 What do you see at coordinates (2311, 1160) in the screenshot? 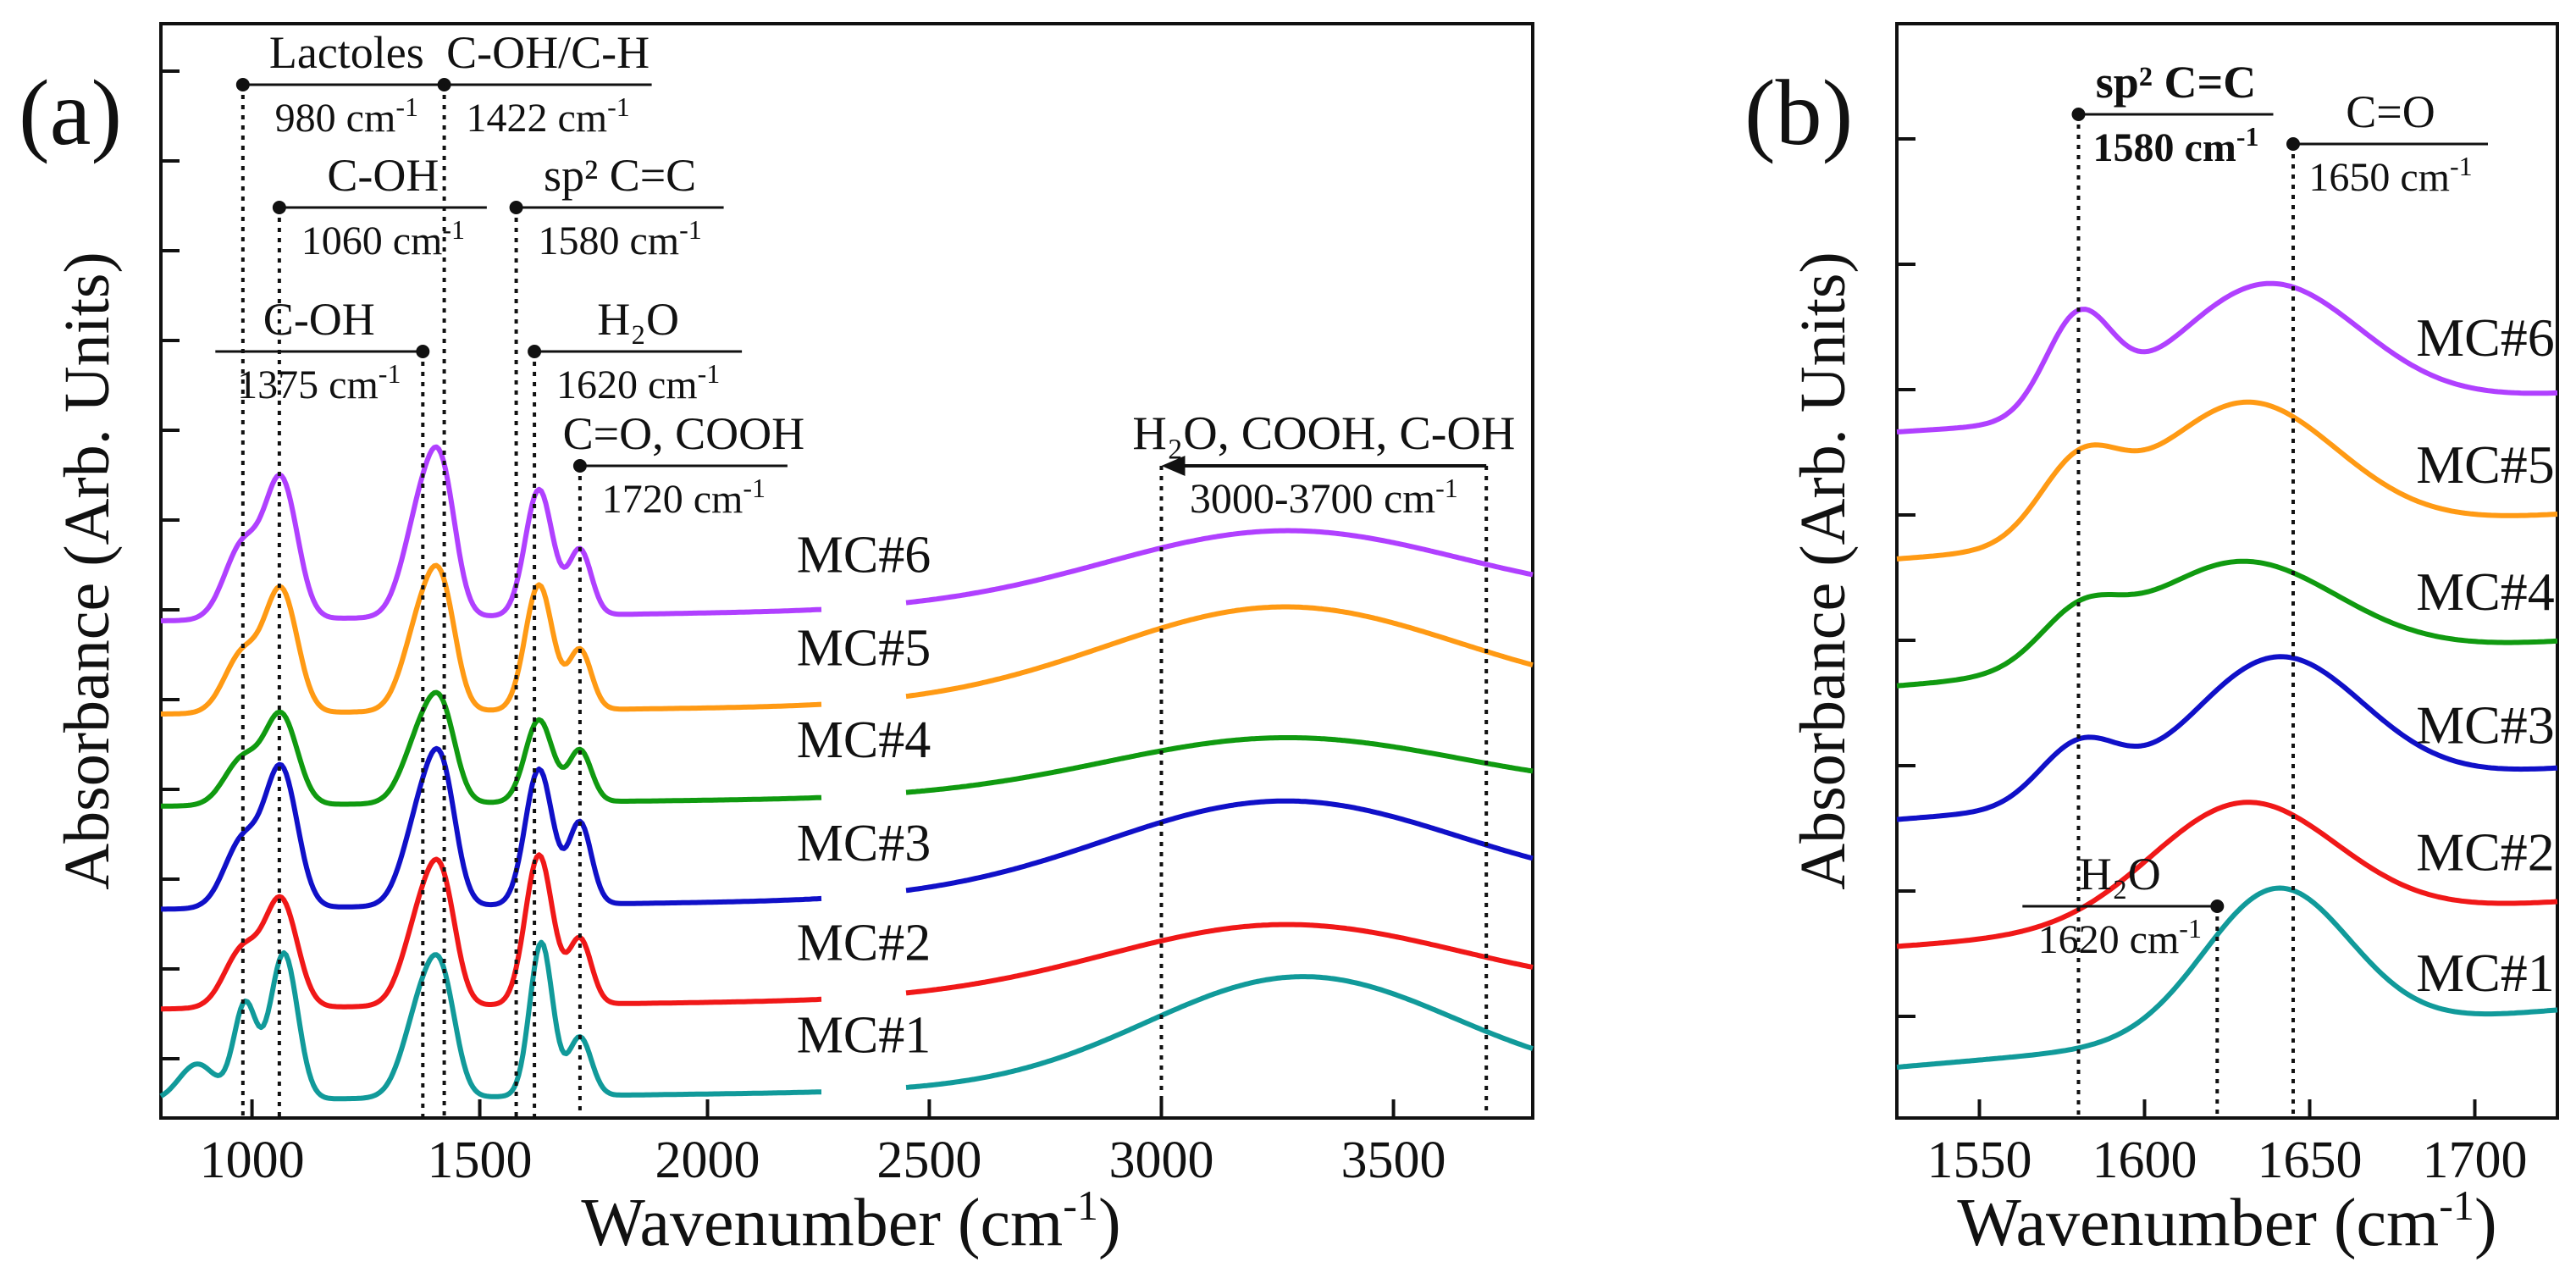
I see `x-tick-label: 1650` at bounding box center [2311, 1160].